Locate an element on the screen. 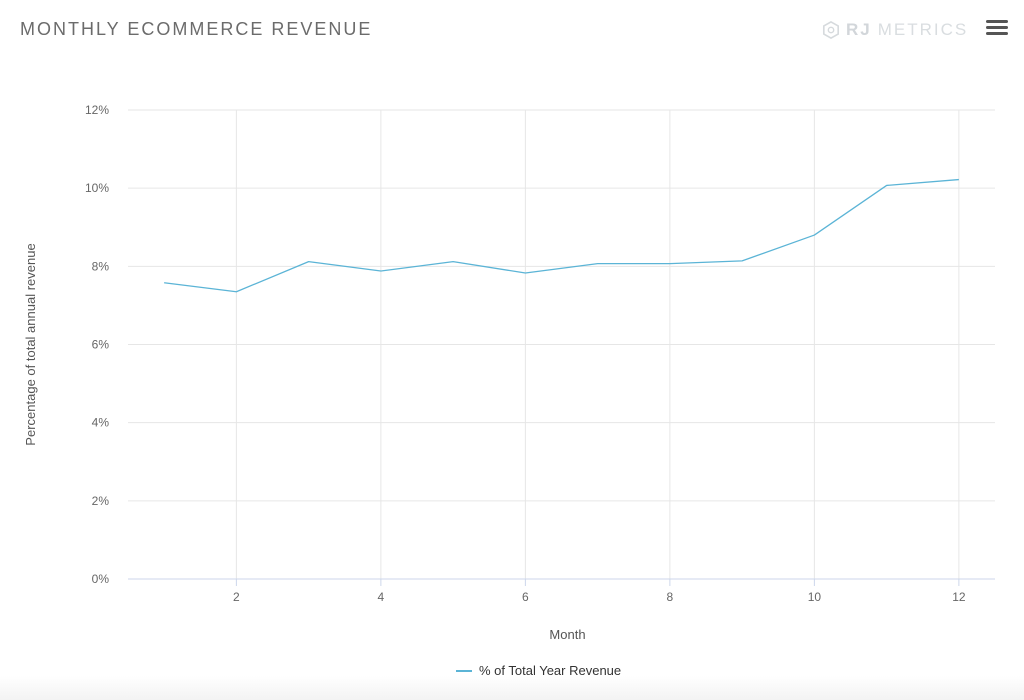 The height and width of the screenshot is (700, 1024). brand-metrics-text: METRICS is located at coordinates (923, 29).